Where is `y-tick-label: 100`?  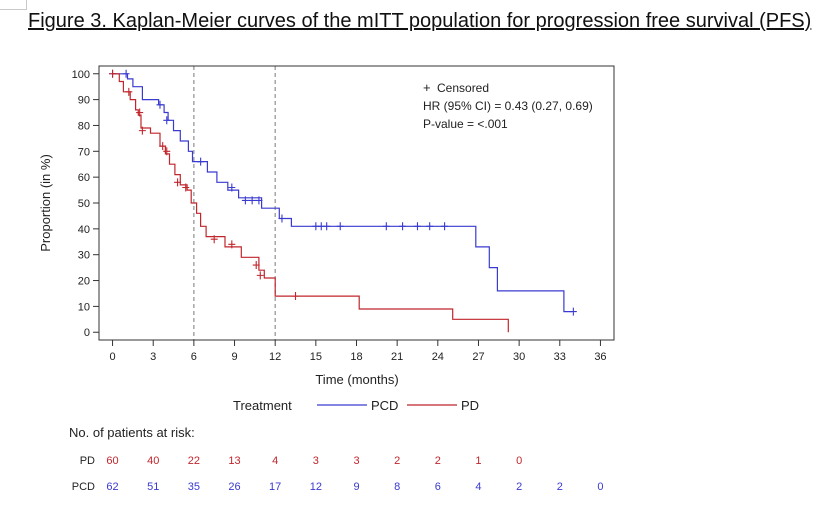 y-tick-label: 100 is located at coordinates (81, 75).